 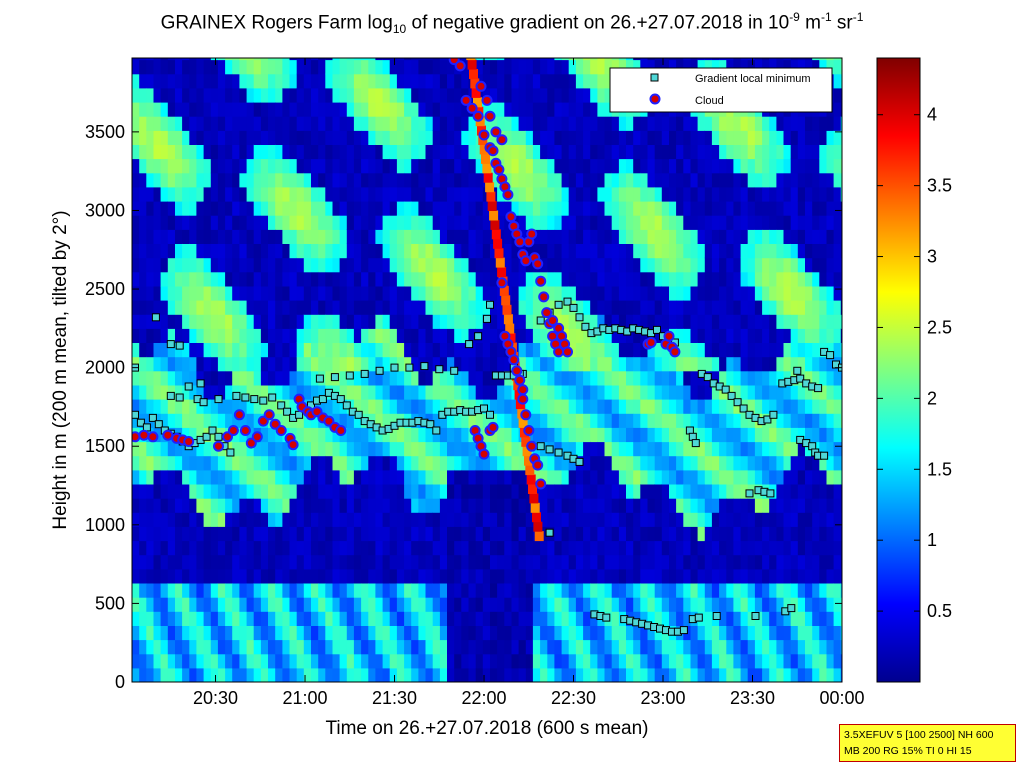 I want to click on cloud-point, so click(x=532, y=446).